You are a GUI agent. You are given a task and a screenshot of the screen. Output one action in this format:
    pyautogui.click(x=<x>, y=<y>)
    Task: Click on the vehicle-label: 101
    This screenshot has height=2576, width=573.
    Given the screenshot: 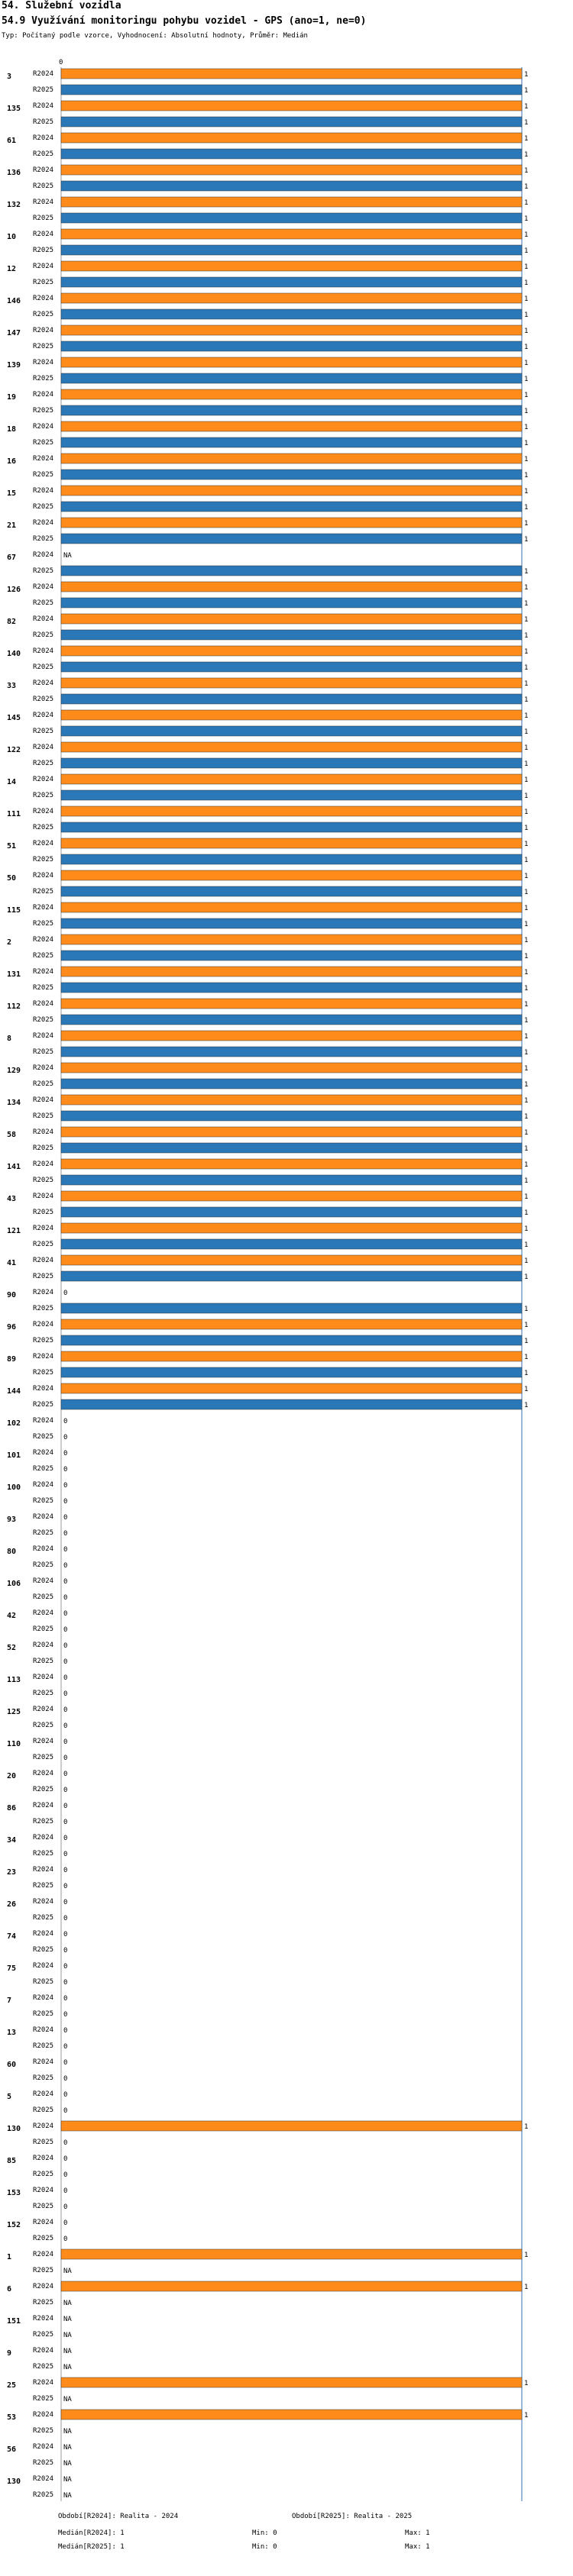 What is the action you would take?
    pyautogui.click(x=14, y=1455)
    